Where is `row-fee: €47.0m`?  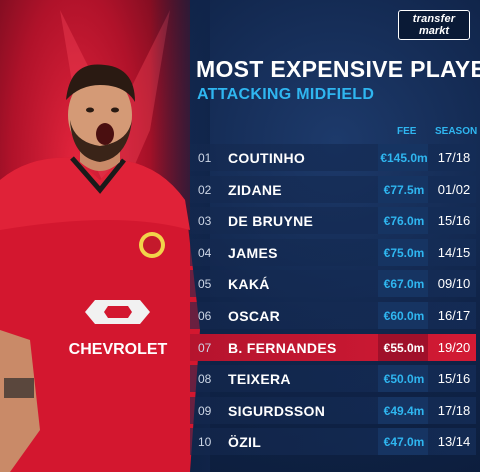
row-fee: €47.0m is located at coordinates (404, 442).